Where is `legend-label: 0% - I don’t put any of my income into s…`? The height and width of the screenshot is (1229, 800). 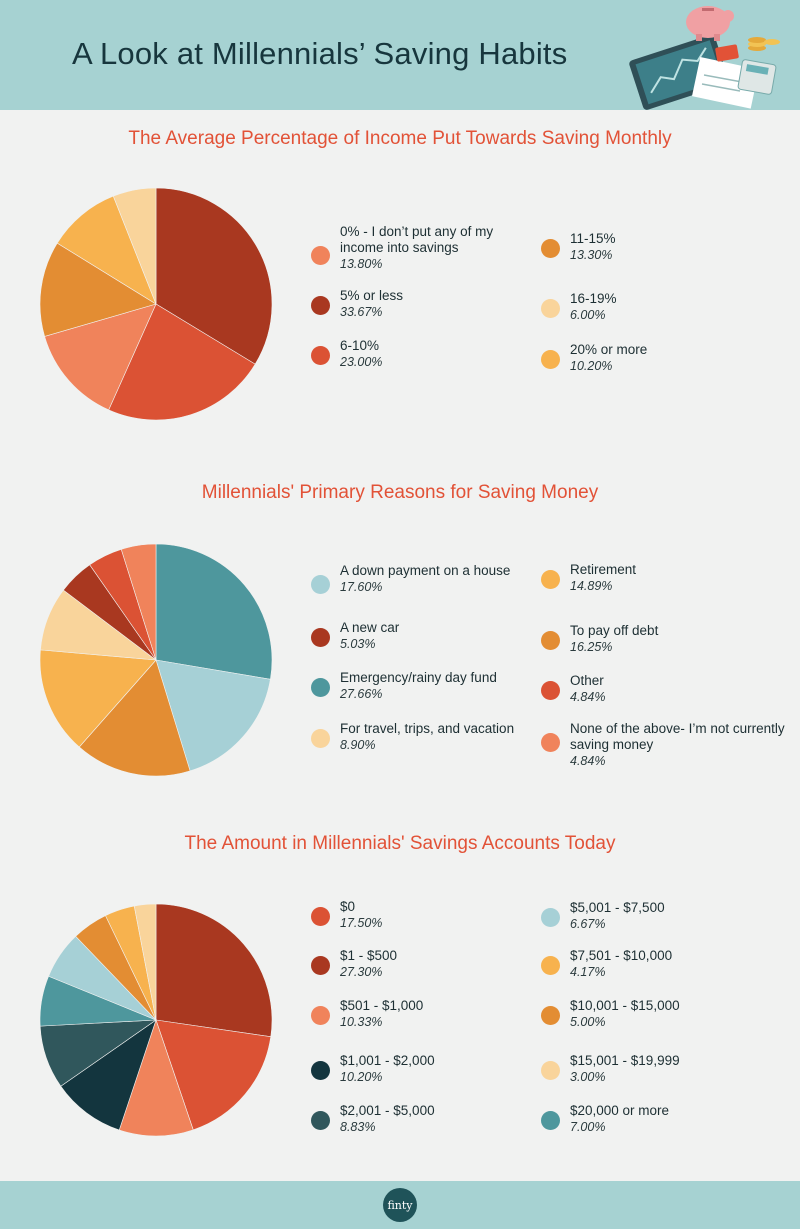 legend-label: 0% - I don’t put any of my income into s… is located at coordinates (417, 239).